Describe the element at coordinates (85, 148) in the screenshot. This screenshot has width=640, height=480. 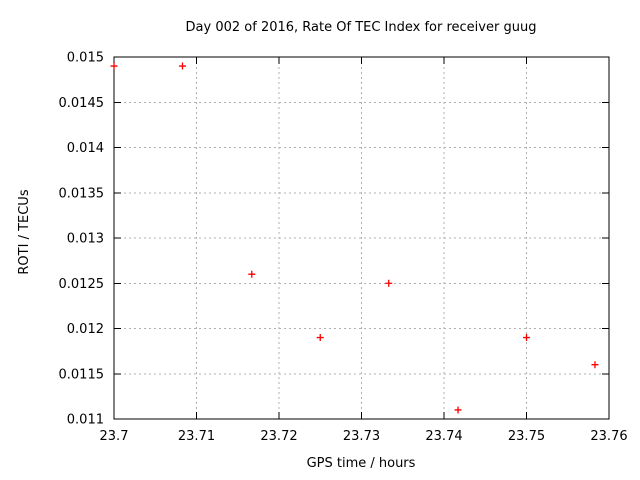
I see `y-tick-label: 0.014` at that location.